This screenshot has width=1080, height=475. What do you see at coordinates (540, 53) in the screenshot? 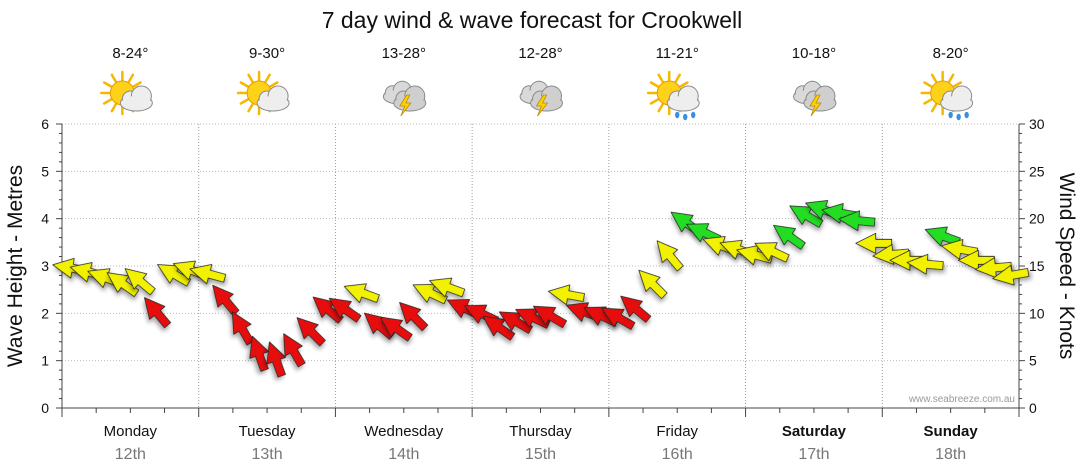
I see `temperature-range: 12-28°` at bounding box center [540, 53].